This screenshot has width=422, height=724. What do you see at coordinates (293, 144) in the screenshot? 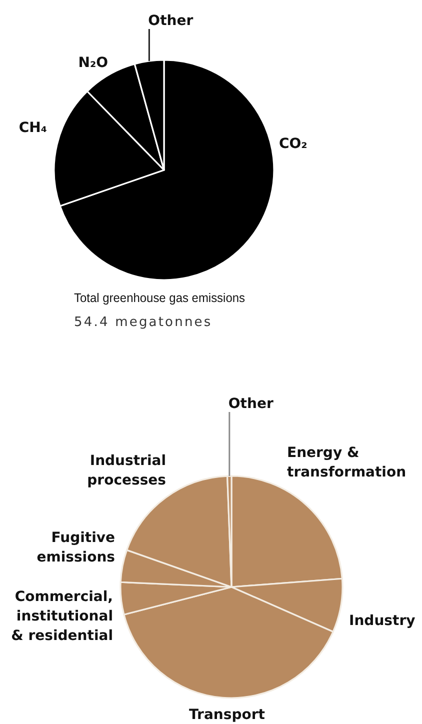
I see `slice-label: CO₂` at bounding box center [293, 144].